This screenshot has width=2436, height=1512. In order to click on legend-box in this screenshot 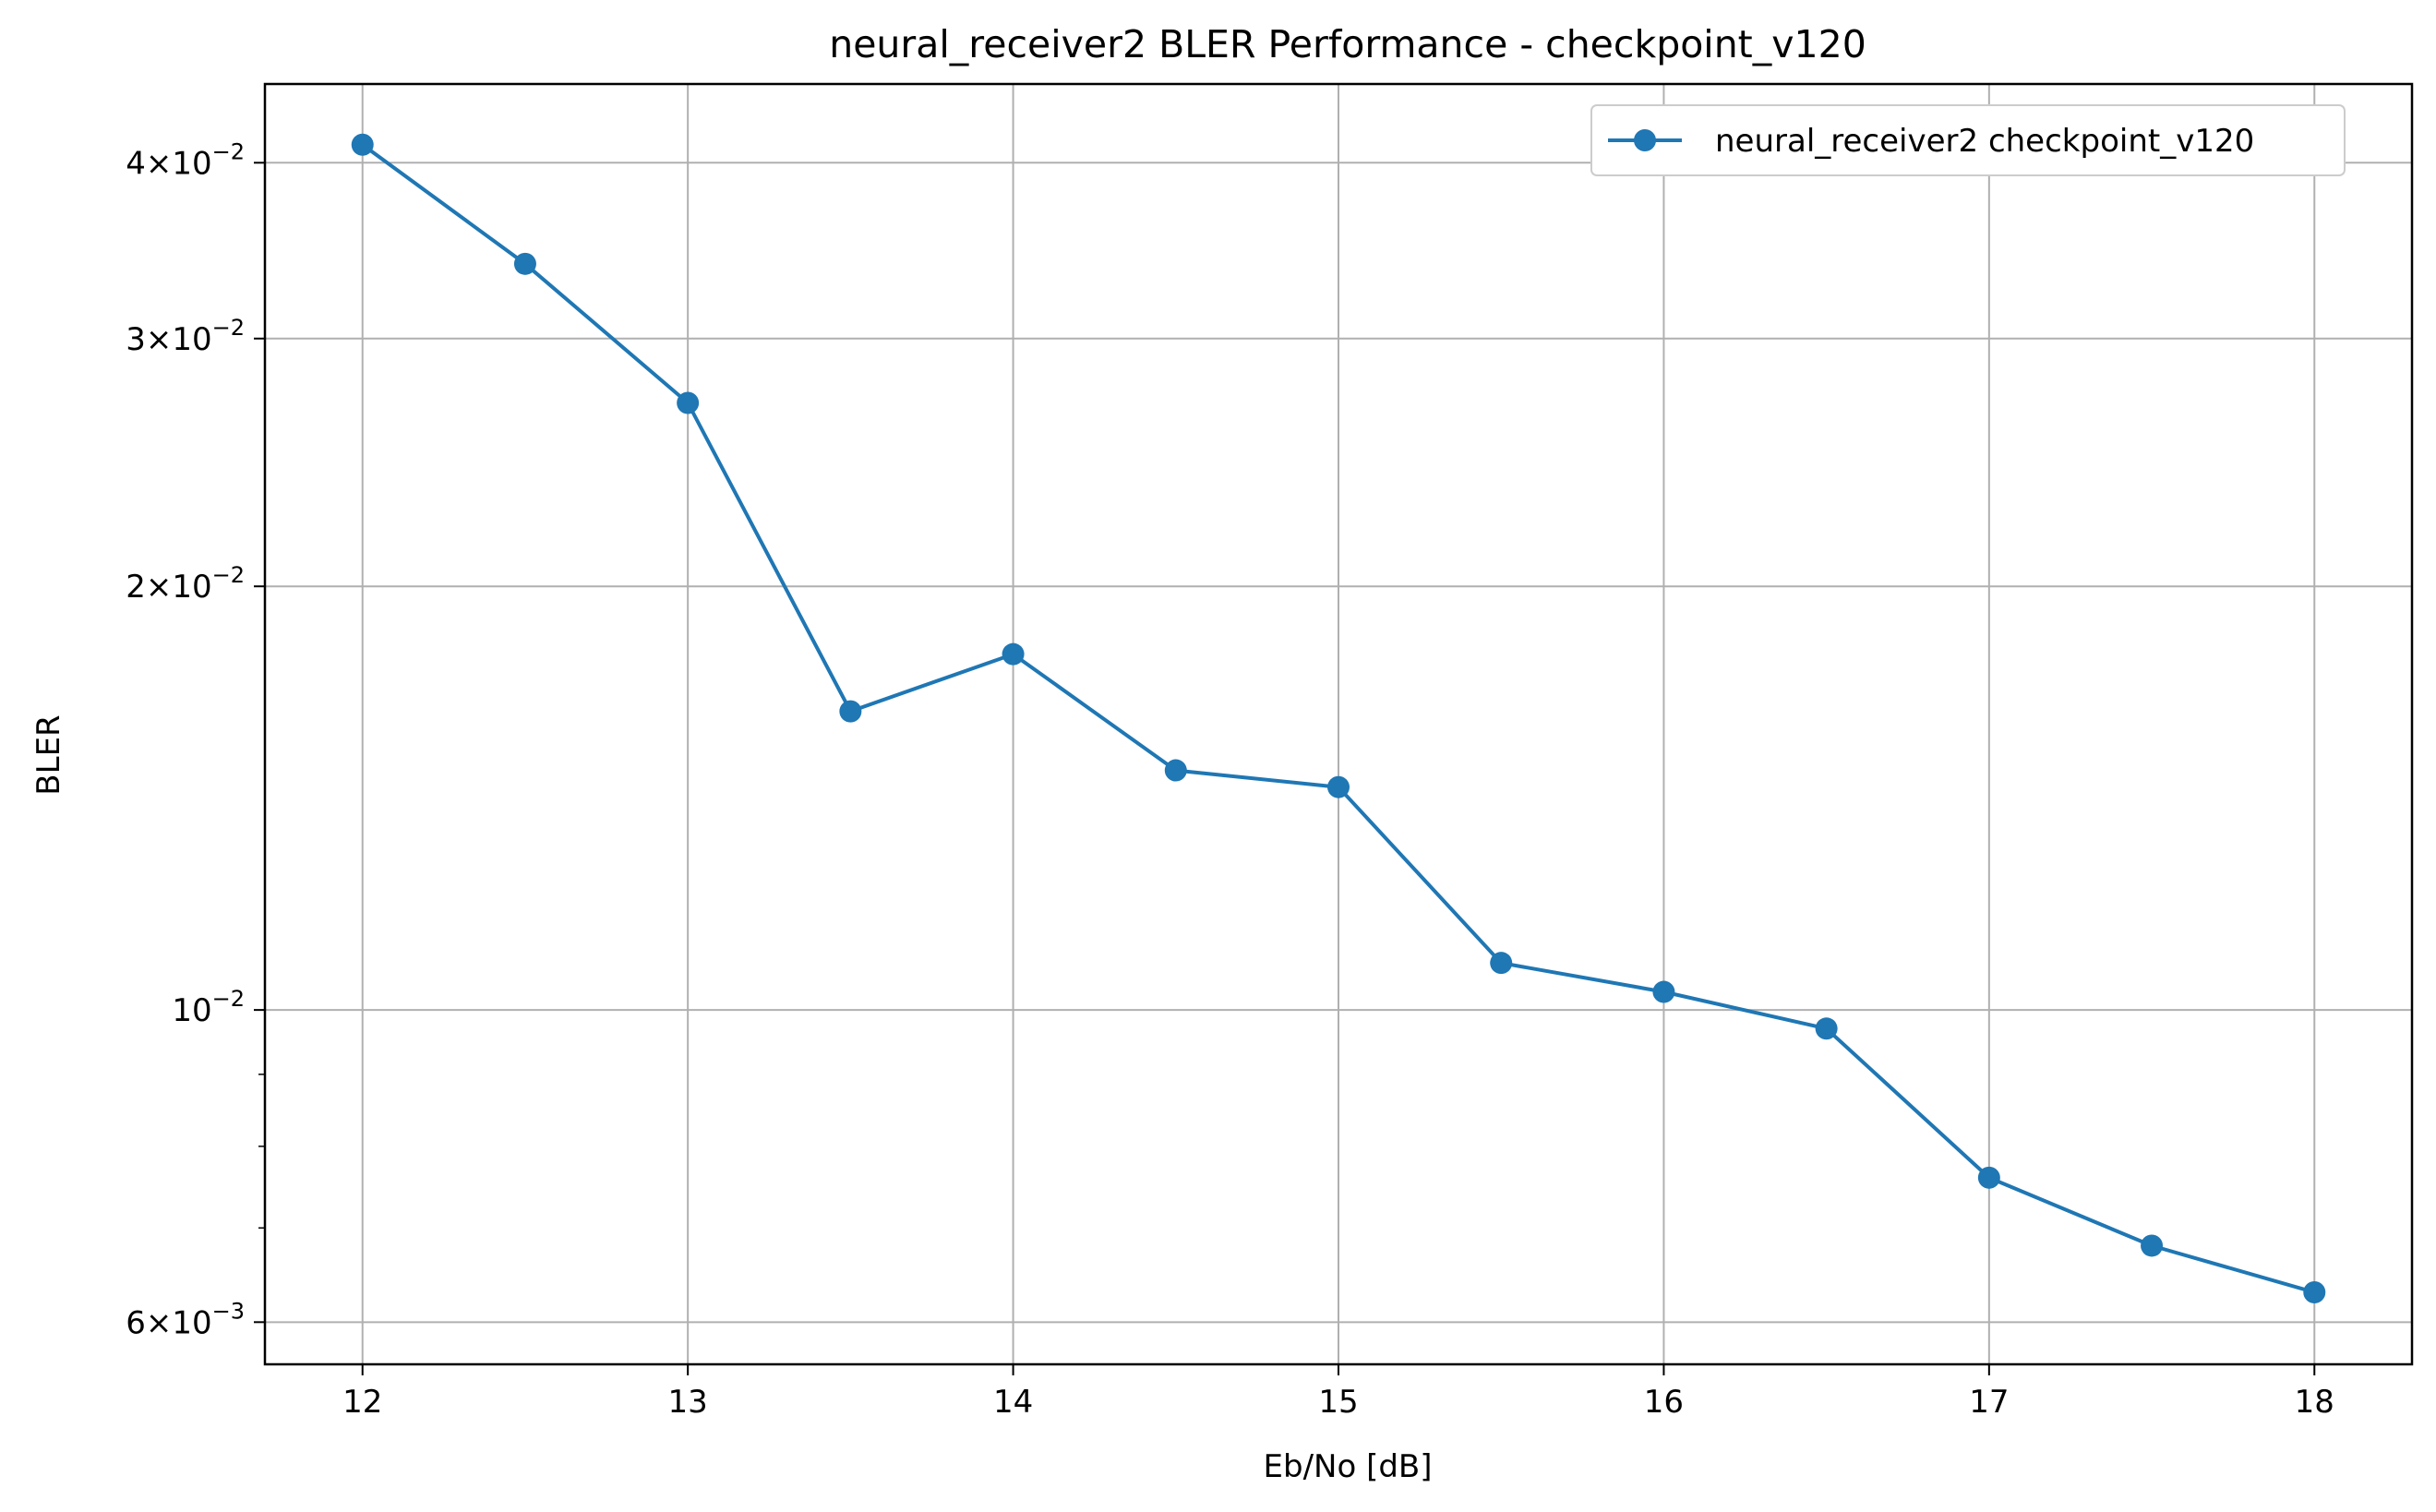, I will do `click(1968, 140)`.